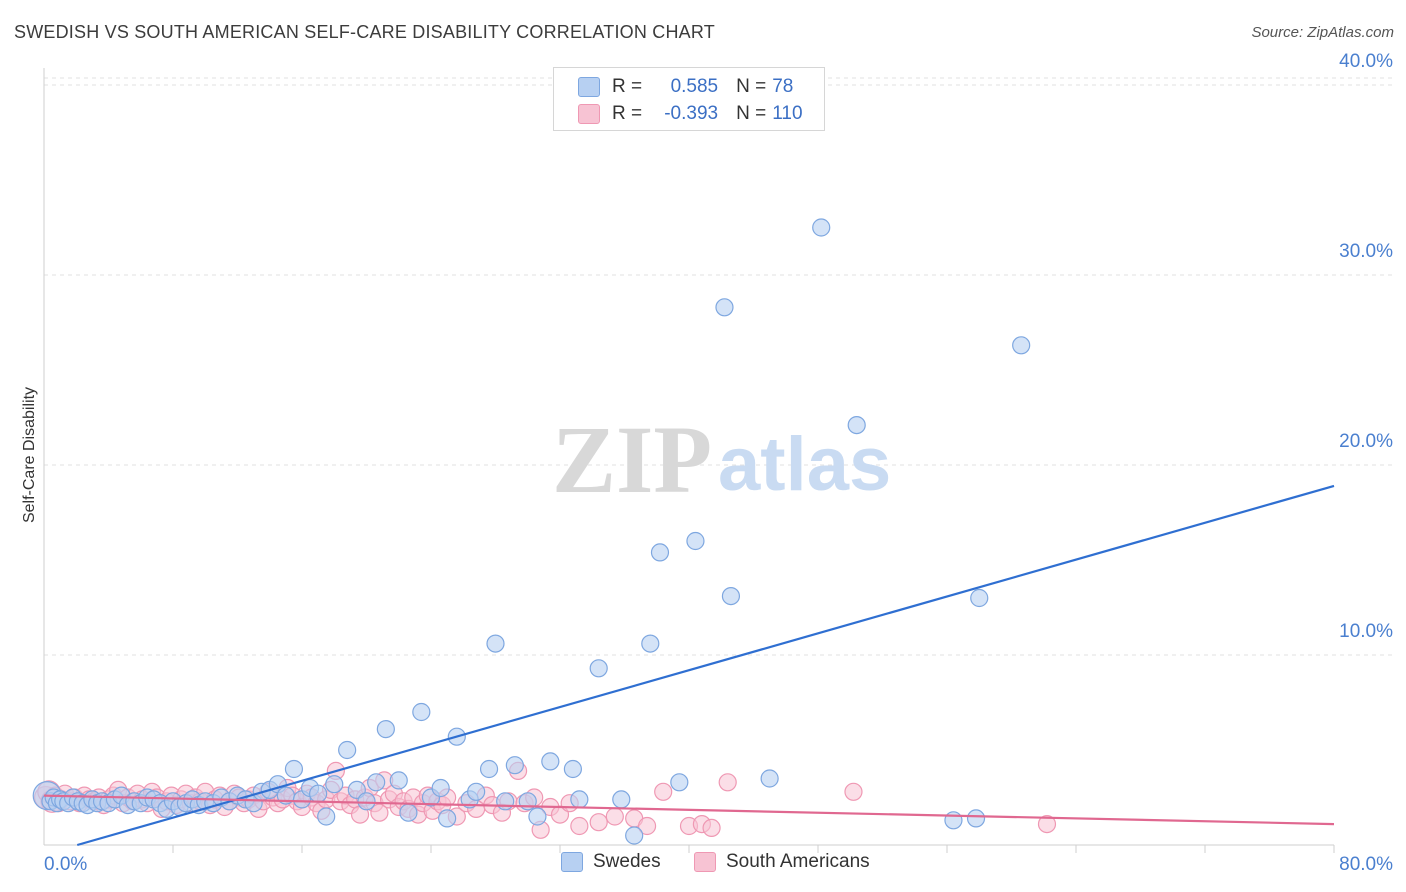  I want to click on y-tick-label: 30.0%, so click(1366, 251).